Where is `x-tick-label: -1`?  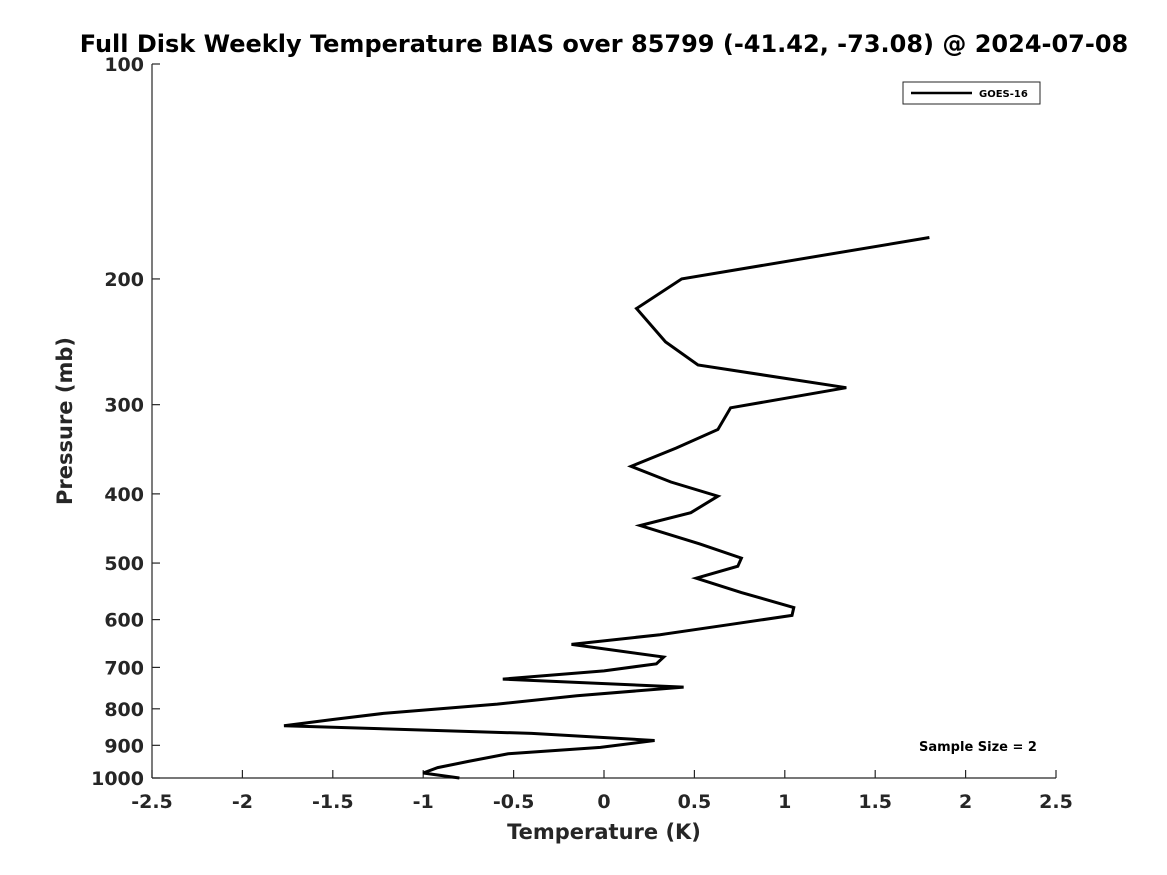
x-tick-label: -1 is located at coordinates (423, 802).